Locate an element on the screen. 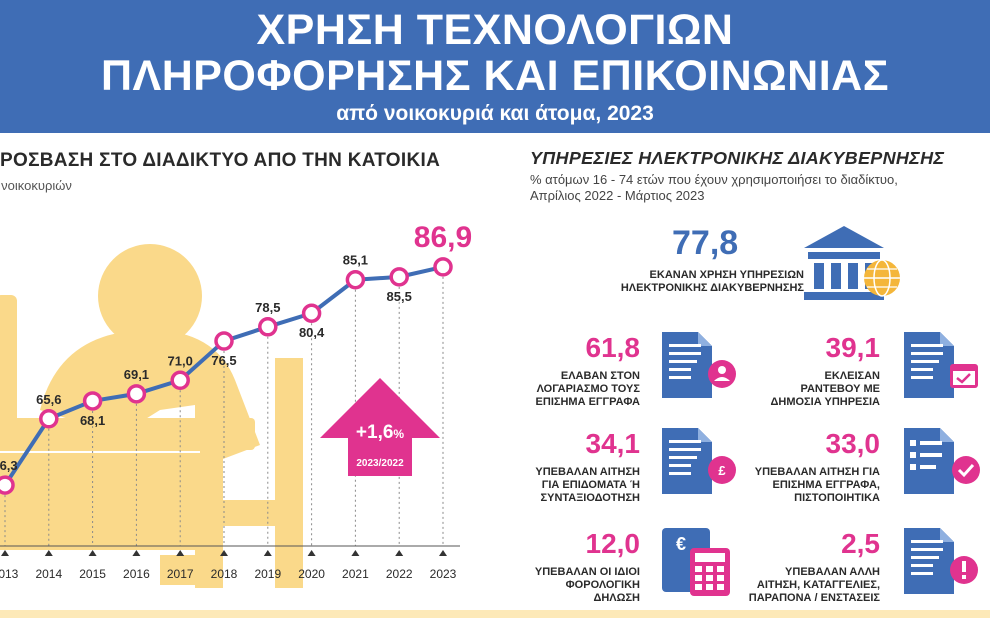 This screenshot has width=990, height=618. service-label-4-line3: ΠΙΣΤΟΠΟΙΗΤΙΚΑ is located at coordinates (837, 498).